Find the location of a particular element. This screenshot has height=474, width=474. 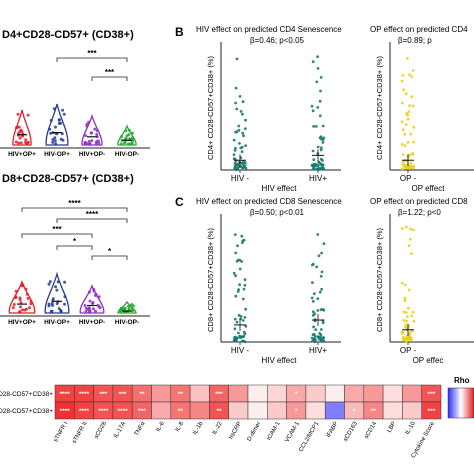

scatter-y-label: CD4+ CD28-CD57+CD38+ (%) is located at coordinates (379, 108).